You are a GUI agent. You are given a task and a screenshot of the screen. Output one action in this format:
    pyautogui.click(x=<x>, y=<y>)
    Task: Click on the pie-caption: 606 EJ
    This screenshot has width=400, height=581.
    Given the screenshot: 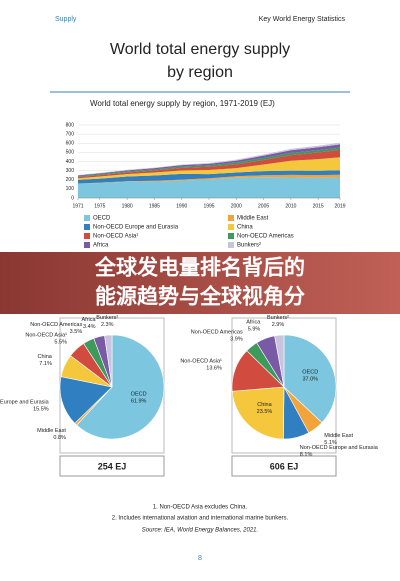 What is the action you would take?
    pyautogui.click(x=284, y=466)
    